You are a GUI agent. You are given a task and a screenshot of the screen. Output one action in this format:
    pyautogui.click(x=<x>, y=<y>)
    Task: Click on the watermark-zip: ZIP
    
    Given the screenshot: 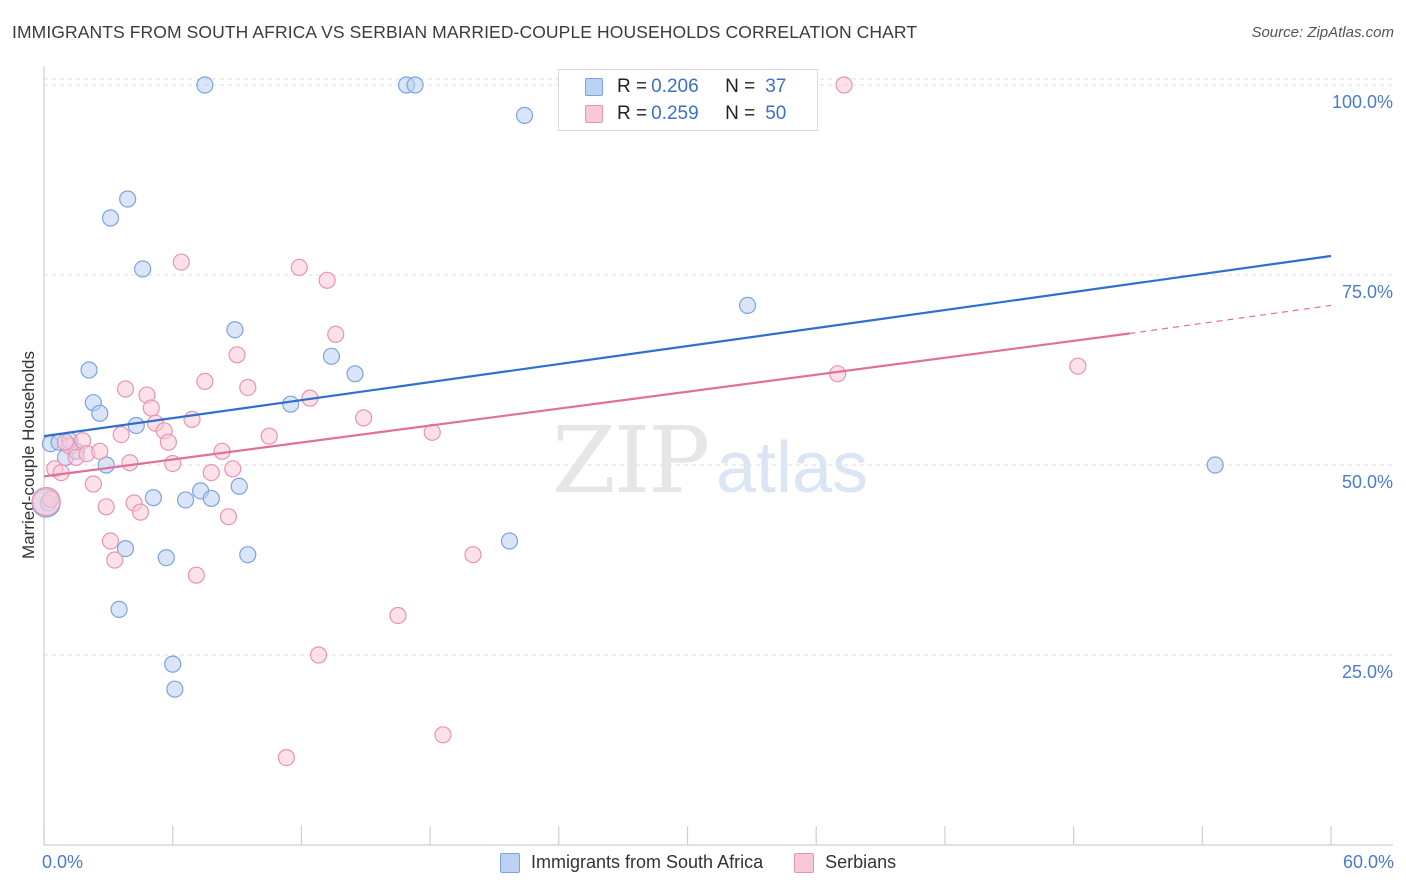 What is the action you would take?
    pyautogui.click(x=630, y=460)
    